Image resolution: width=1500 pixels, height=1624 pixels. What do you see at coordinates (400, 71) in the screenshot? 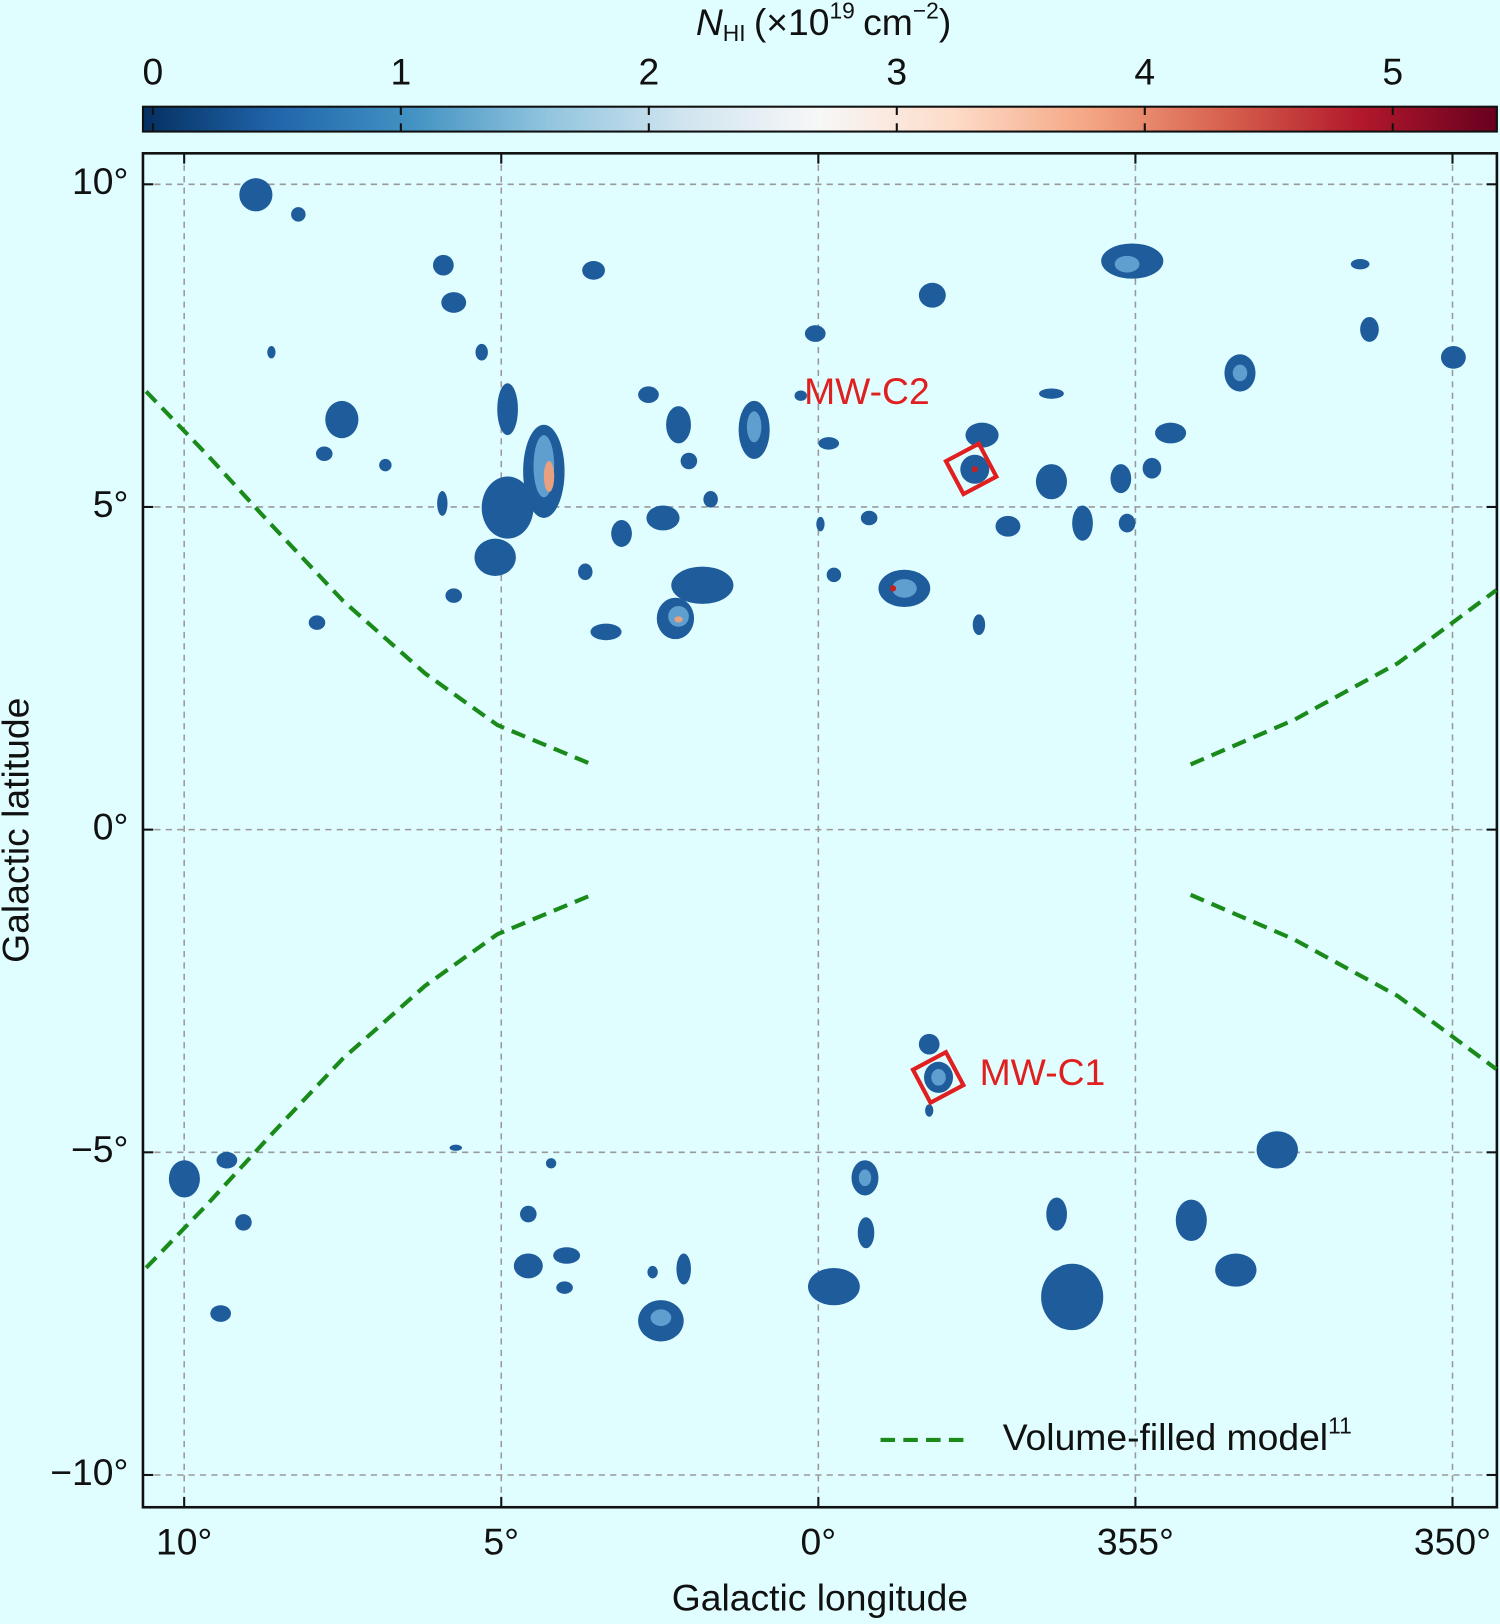
I see `colorbar-tick-label: 1` at bounding box center [400, 71].